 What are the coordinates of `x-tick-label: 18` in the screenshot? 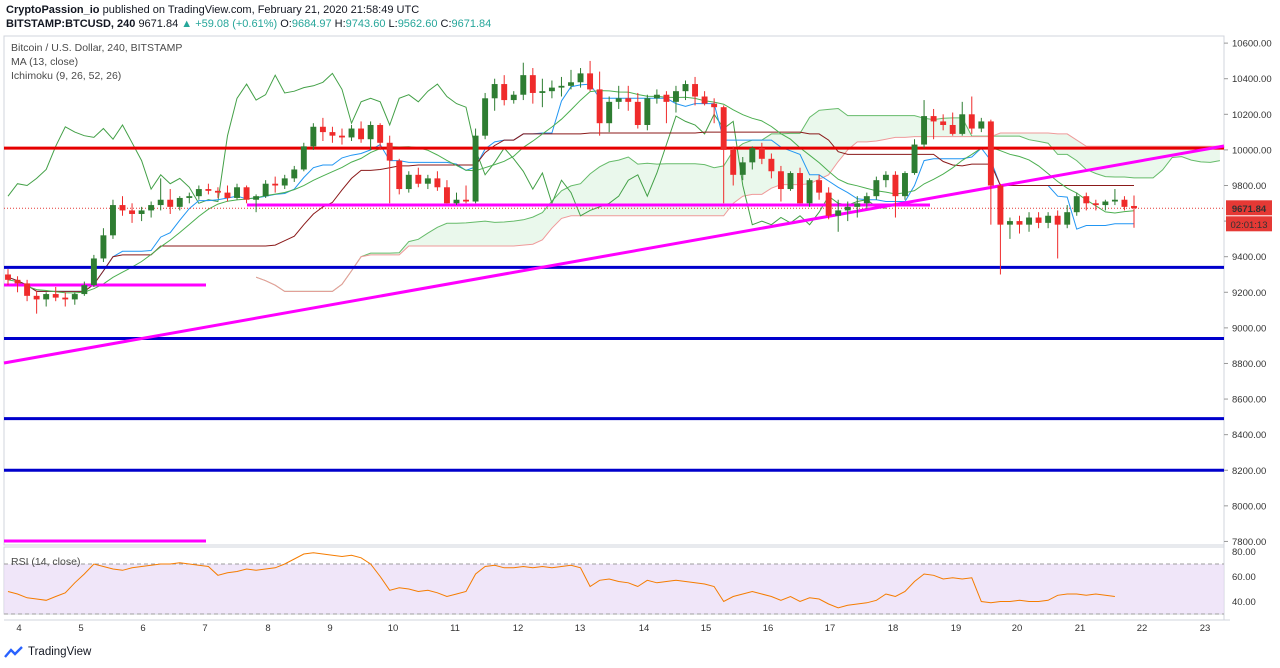 It's located at (893, 628).